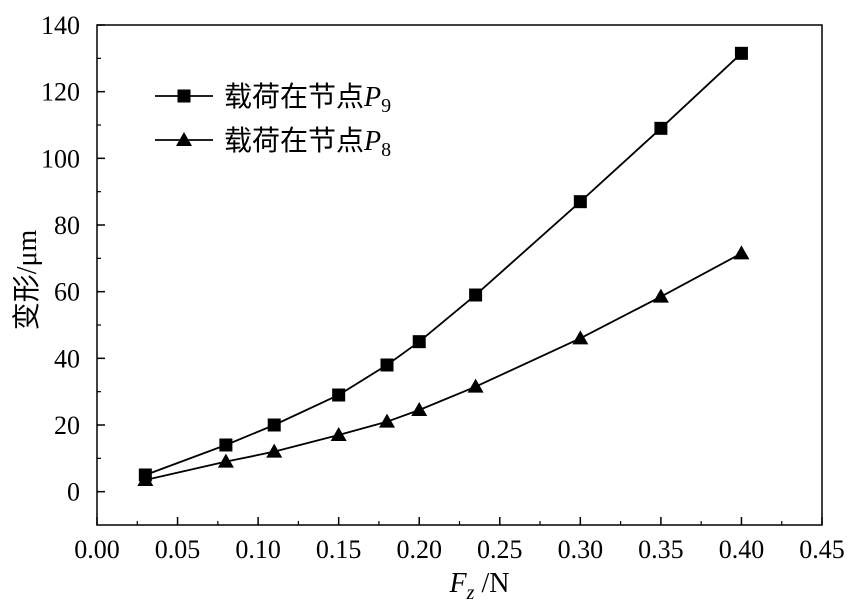  Describe the element at coordinates (500, 549) in the screenshot. I see `x-tick-label: 0.25` at that location.